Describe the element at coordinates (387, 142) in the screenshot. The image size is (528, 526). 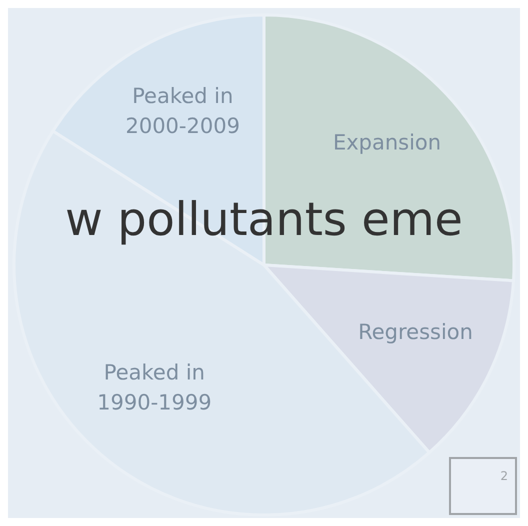
I see `slice-label: Expansion` at that location.